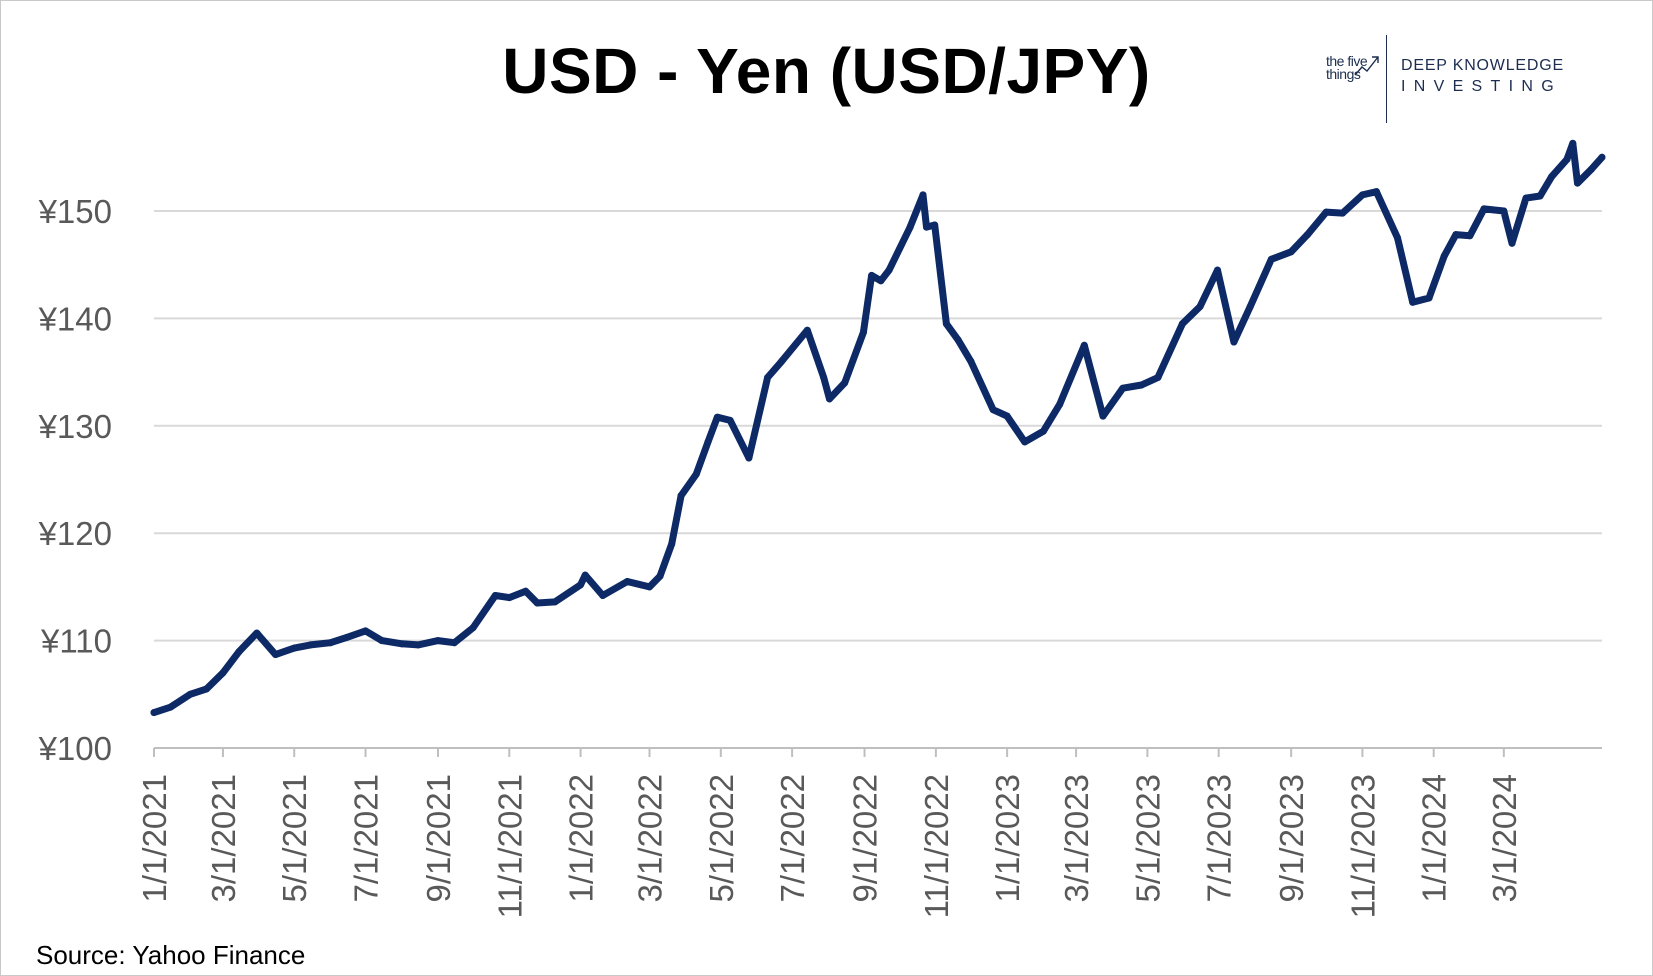 Image resolution: width=1653 pixels, height=976 pixels. I want to click on x-tick-label: 1/1/2022, so click(581, 838).